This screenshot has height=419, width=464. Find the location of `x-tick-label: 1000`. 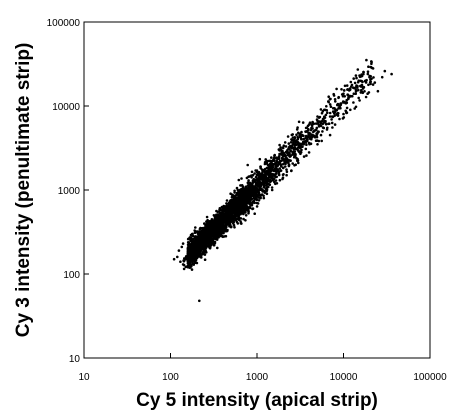

x-tick-label: 1000 is located at coordinates (257, 377).